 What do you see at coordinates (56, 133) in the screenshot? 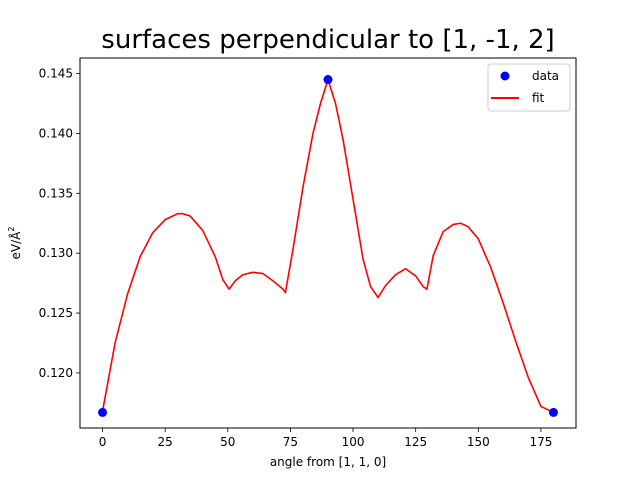
I see `y-tick-label: 0.140` at bounding box center [56, 133].